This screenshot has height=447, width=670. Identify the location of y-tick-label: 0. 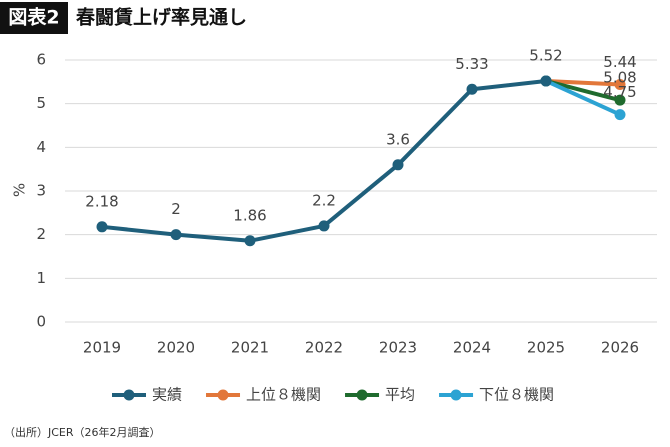
(41, 322).